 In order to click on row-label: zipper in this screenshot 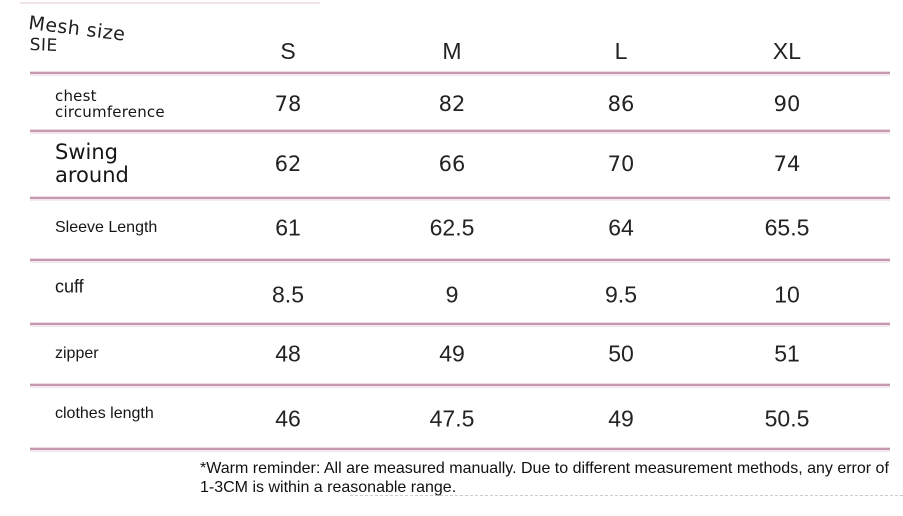, I will do `click(77, 354)`.